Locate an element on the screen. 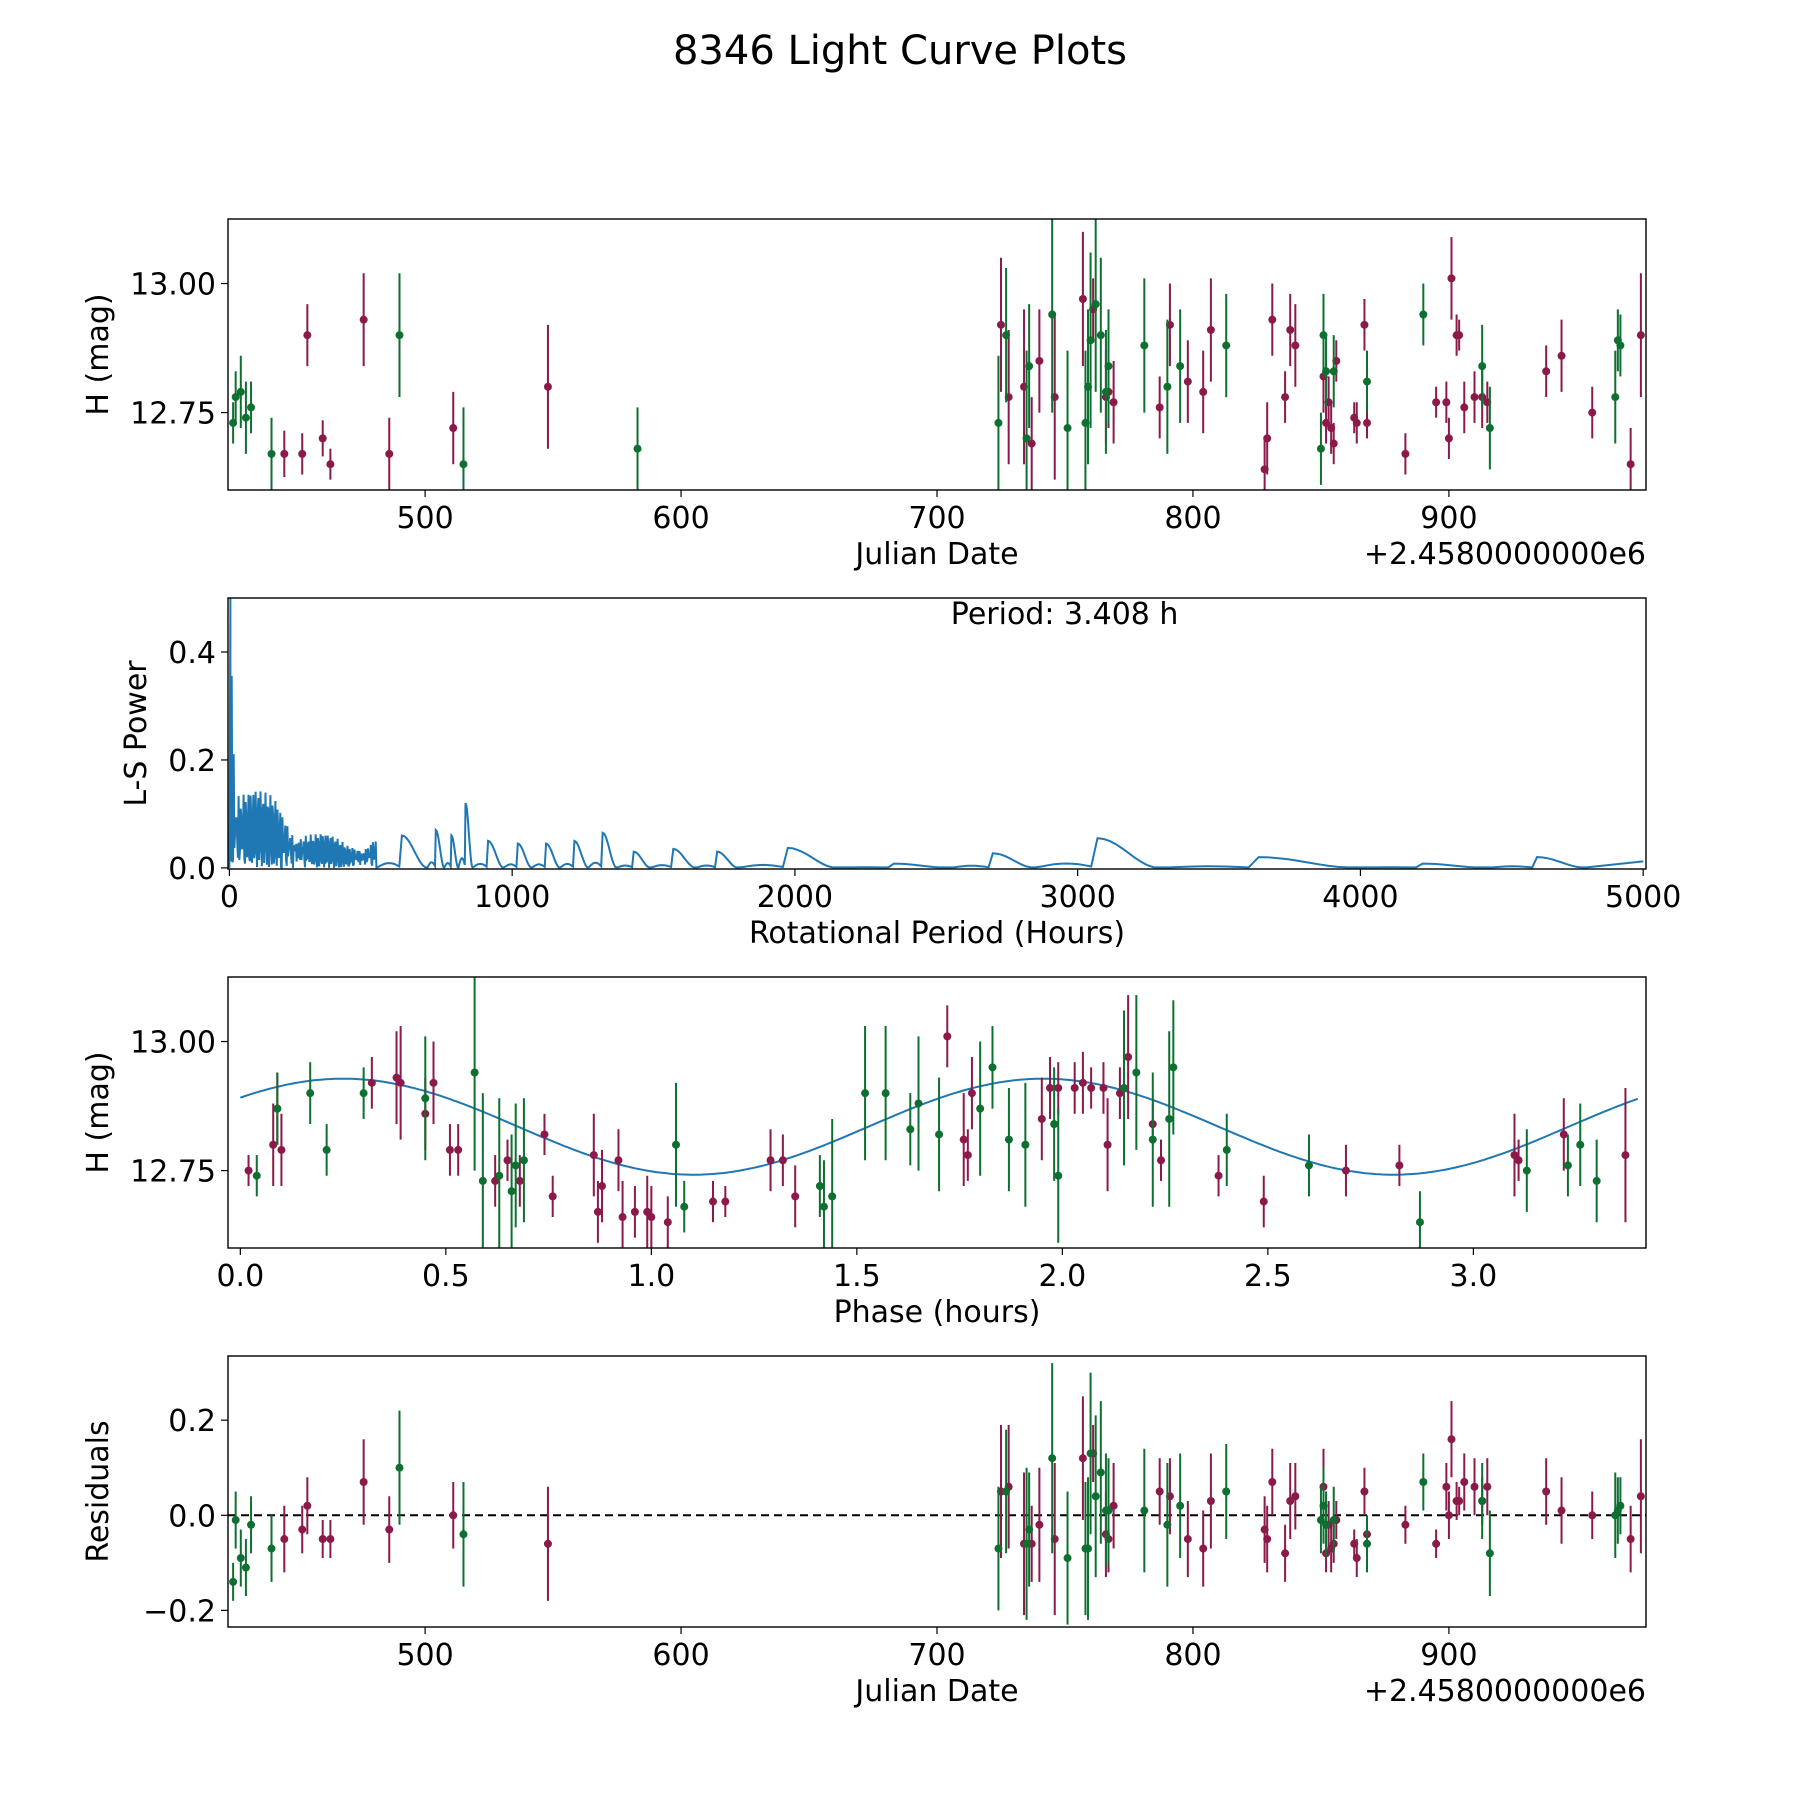 The height and width of the screenshot is (1800, 1800). resid-xtick-label: 500 is located at coordinates (424, 1655).